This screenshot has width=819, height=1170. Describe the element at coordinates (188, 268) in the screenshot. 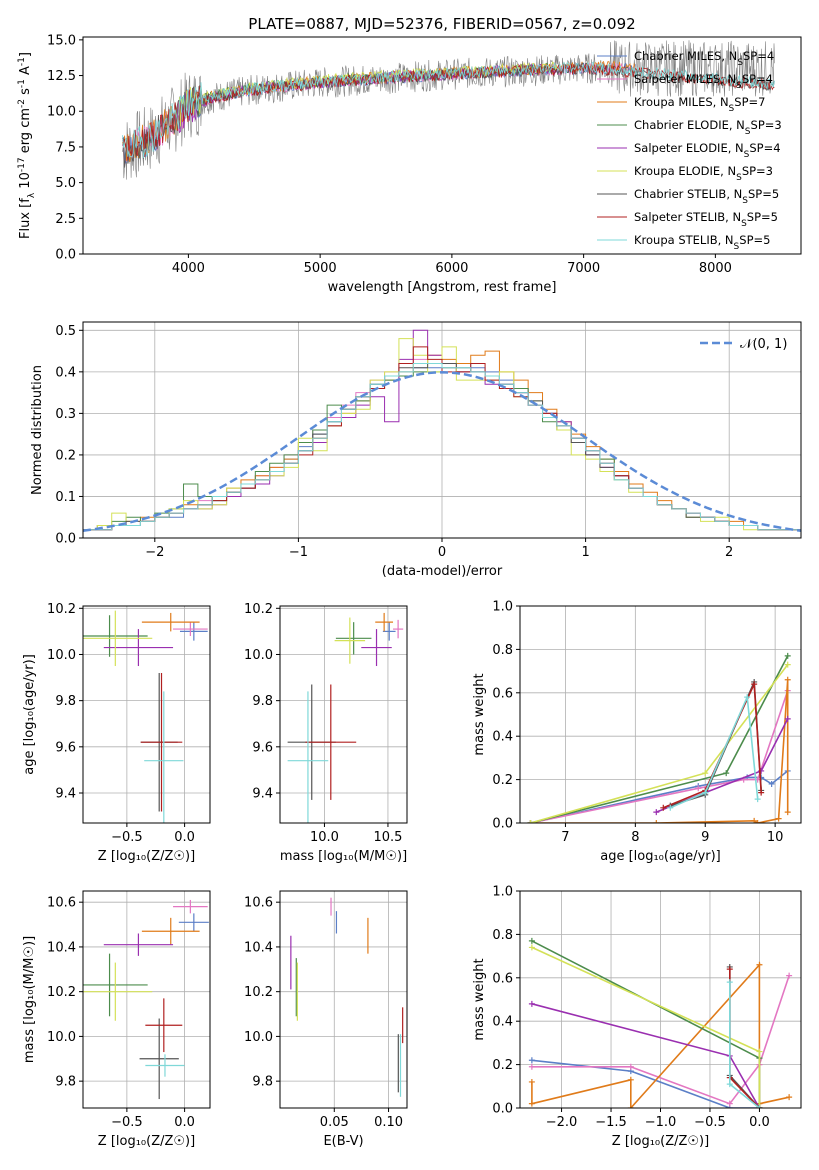

I see `x-tick-label: 4000` at that location.